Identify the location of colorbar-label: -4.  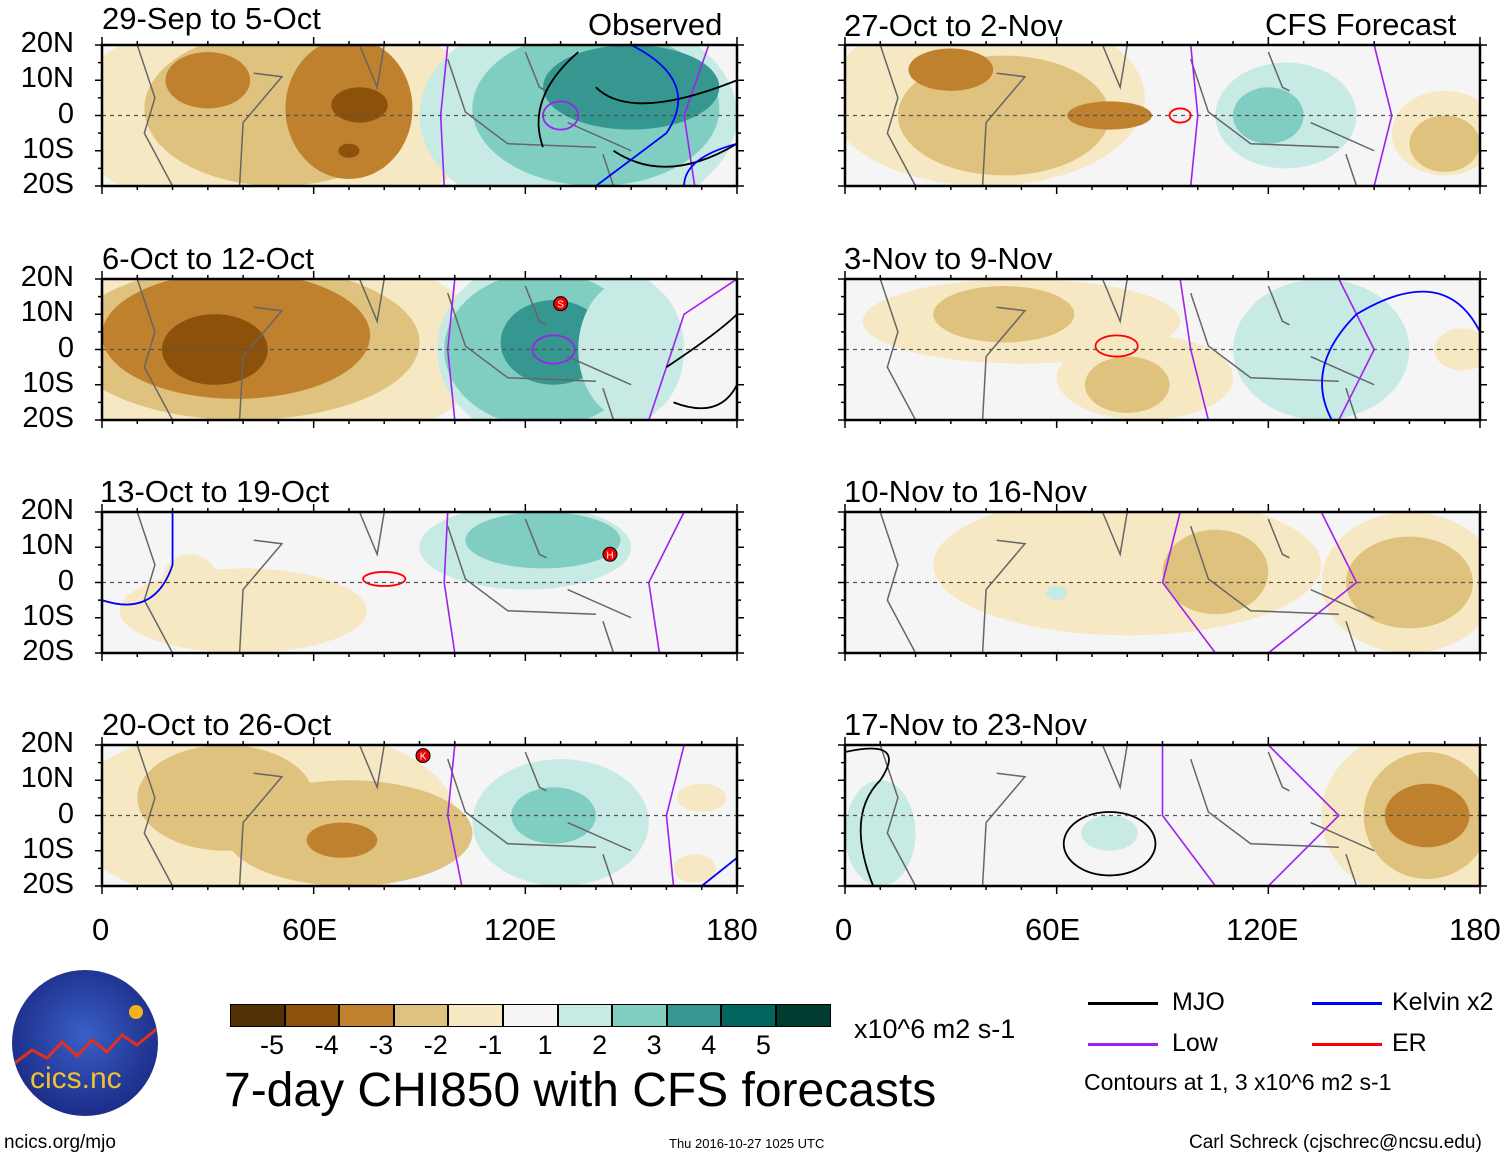
(326, 1045).